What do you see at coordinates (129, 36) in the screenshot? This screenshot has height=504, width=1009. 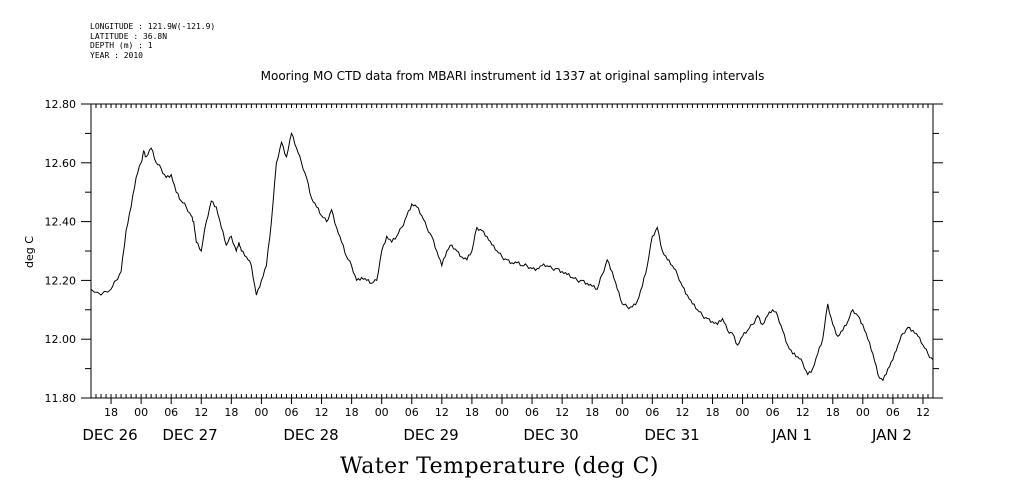 I see `meta-latitude: LATITUDE : 36.8N` at bounding box center [129, 36].